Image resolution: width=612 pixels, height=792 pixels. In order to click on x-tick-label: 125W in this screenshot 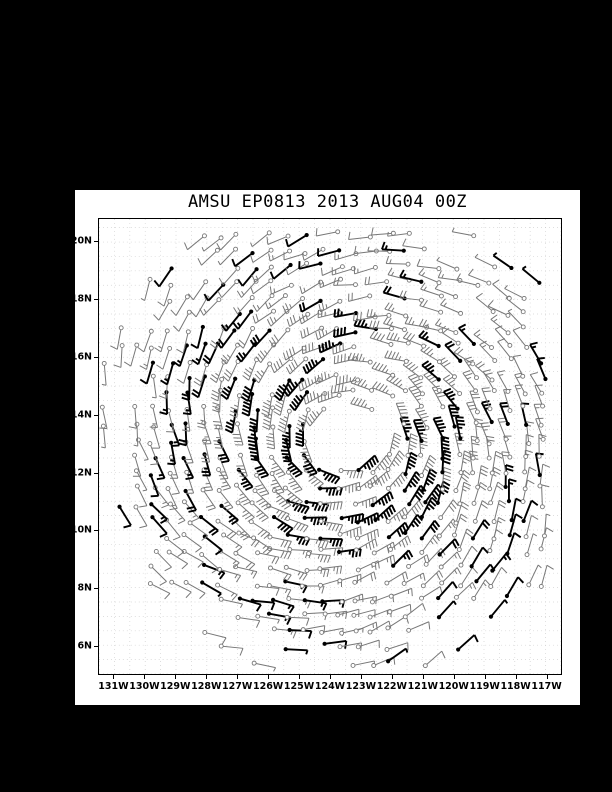, I will do `click(299, 686)`.